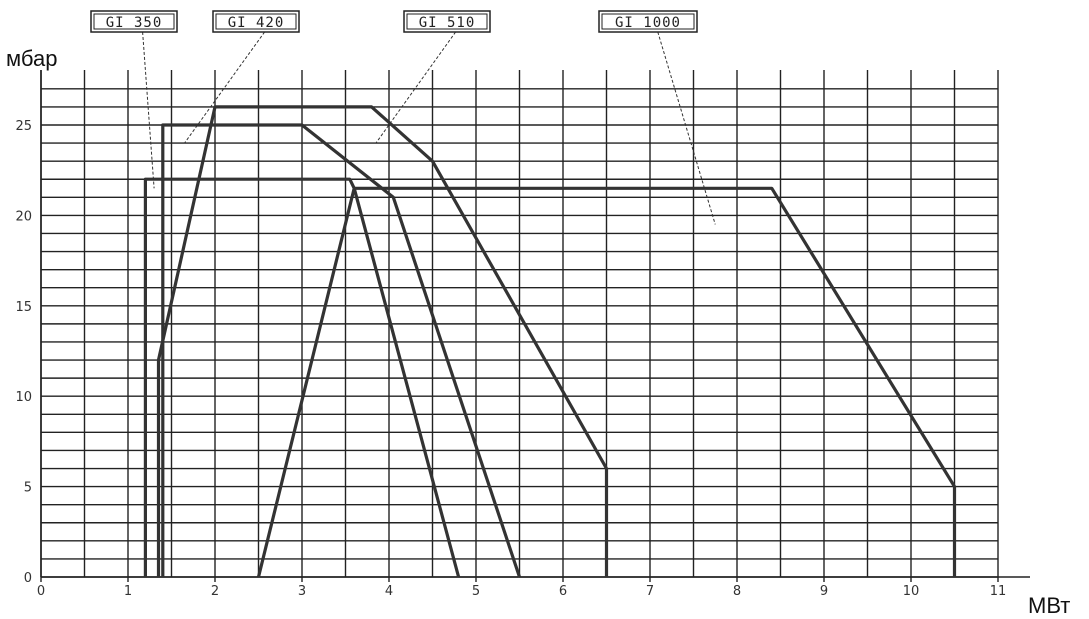 This screenshot has width=1089, height=619. I want to click on y-tick-label: 10, so click(23, 397).